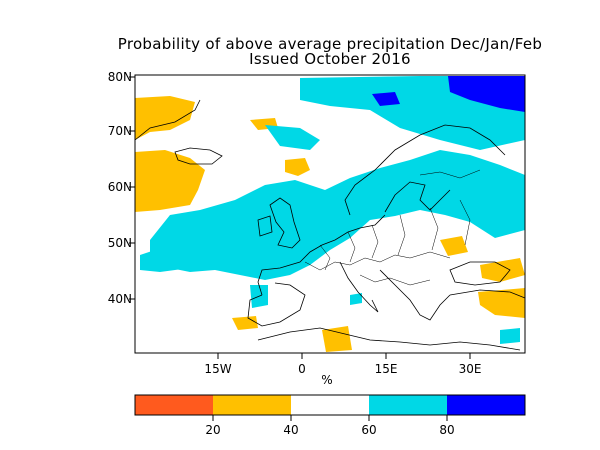 Image resolution: width=600 pixels, height=450 pixels. Describe the element at coordinates (165, 118) in the screenshot. I see `region-low-west-atlantic` at that location.